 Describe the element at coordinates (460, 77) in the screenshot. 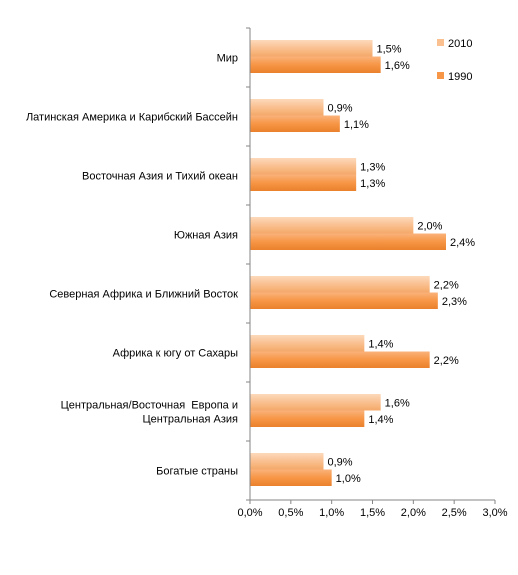

I see `legend-label-1990: 1990` at that location.